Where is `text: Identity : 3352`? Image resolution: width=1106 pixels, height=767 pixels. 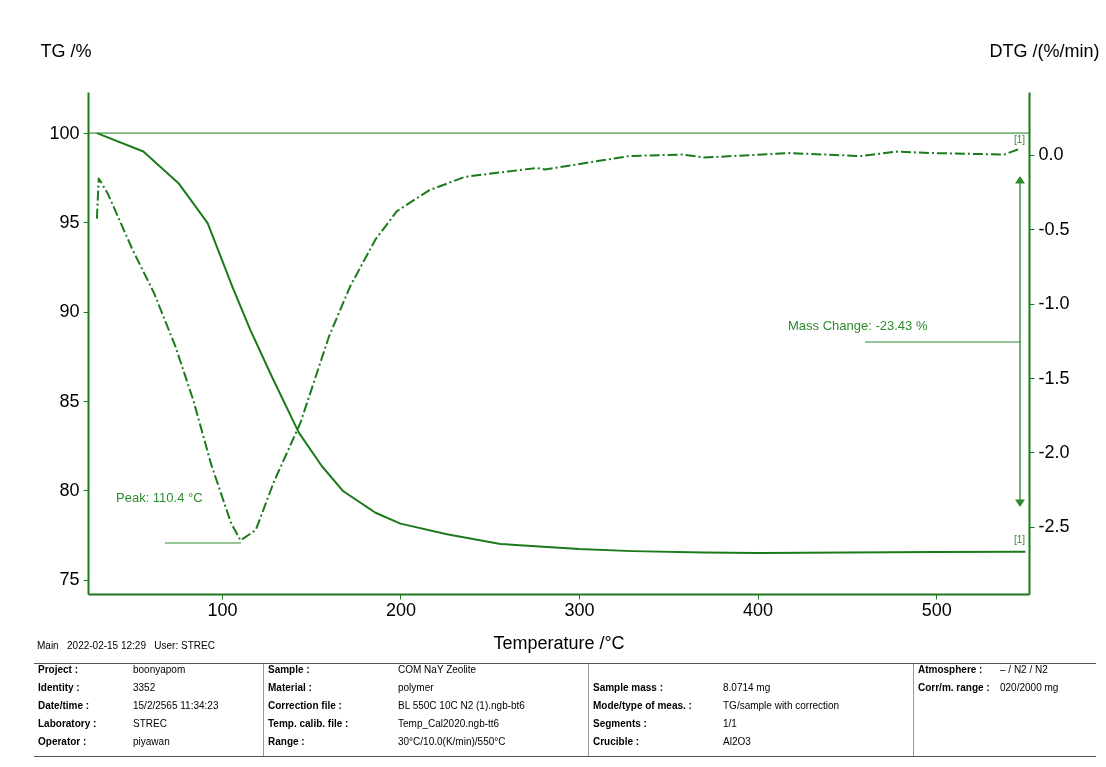
text: Identity : 3352 is located at coordinates (97, 687).